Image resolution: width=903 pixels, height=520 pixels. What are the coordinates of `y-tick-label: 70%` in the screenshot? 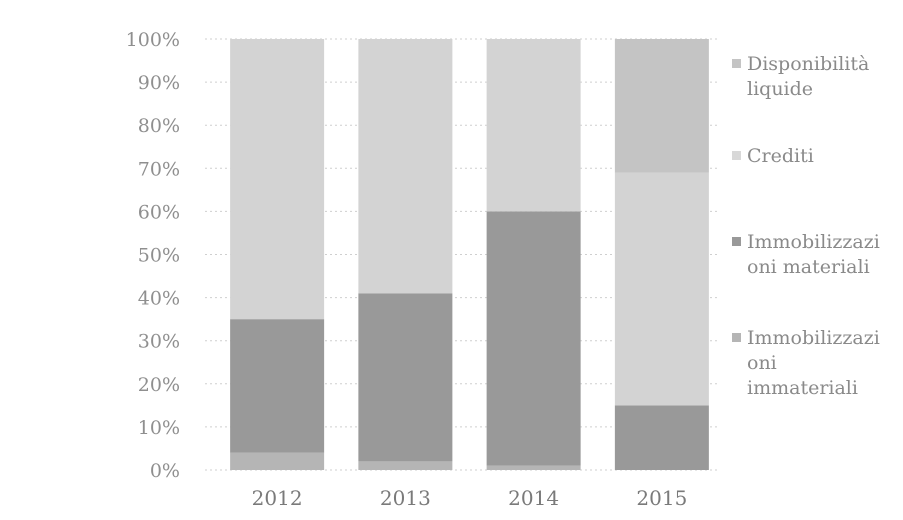 It's located at (159, 169).